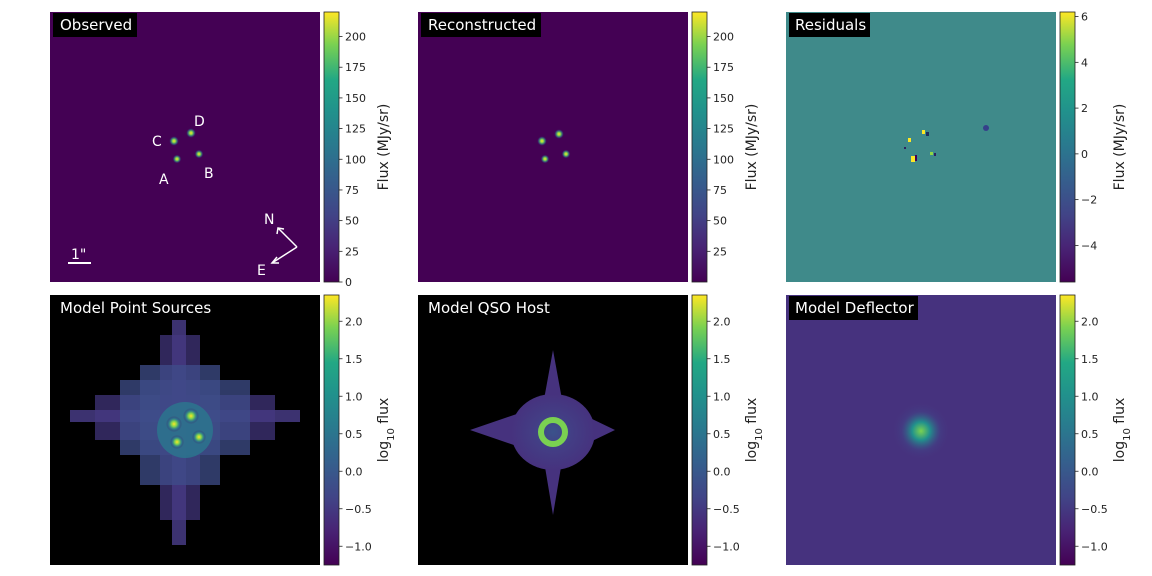 The height and width of the screenshot is (576, 1152). What do you see at coordinates (1067, 147) in the screenshot?
I see `residuals-colorbar` at bounding box center [1067, 147].